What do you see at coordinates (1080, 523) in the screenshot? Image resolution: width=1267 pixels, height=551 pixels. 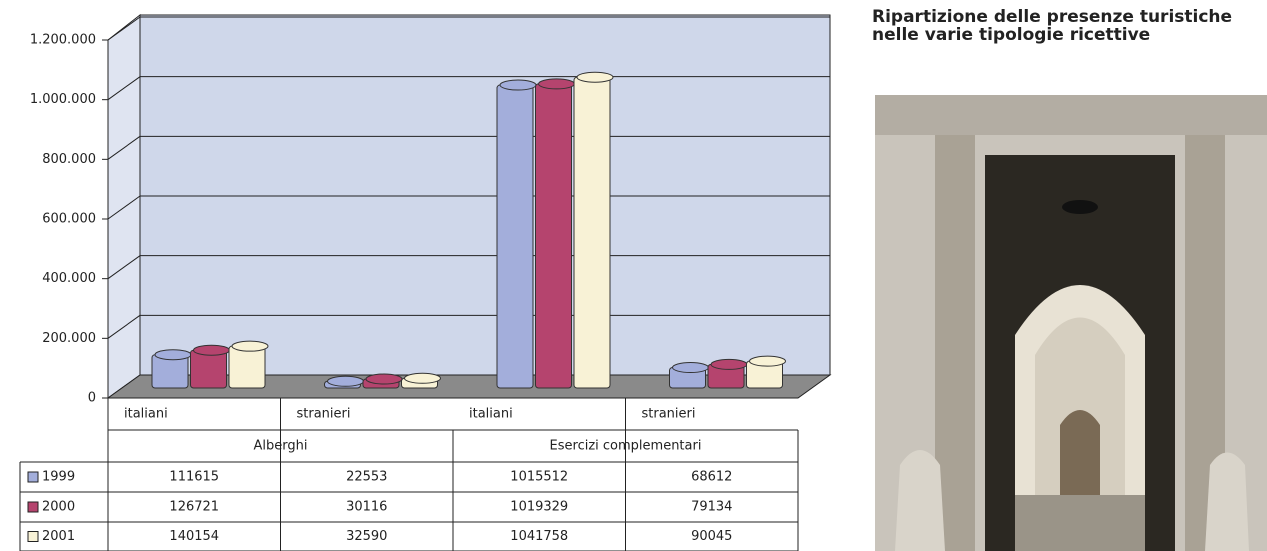 I see `photo-ground` at bounding box center [1080, 523].